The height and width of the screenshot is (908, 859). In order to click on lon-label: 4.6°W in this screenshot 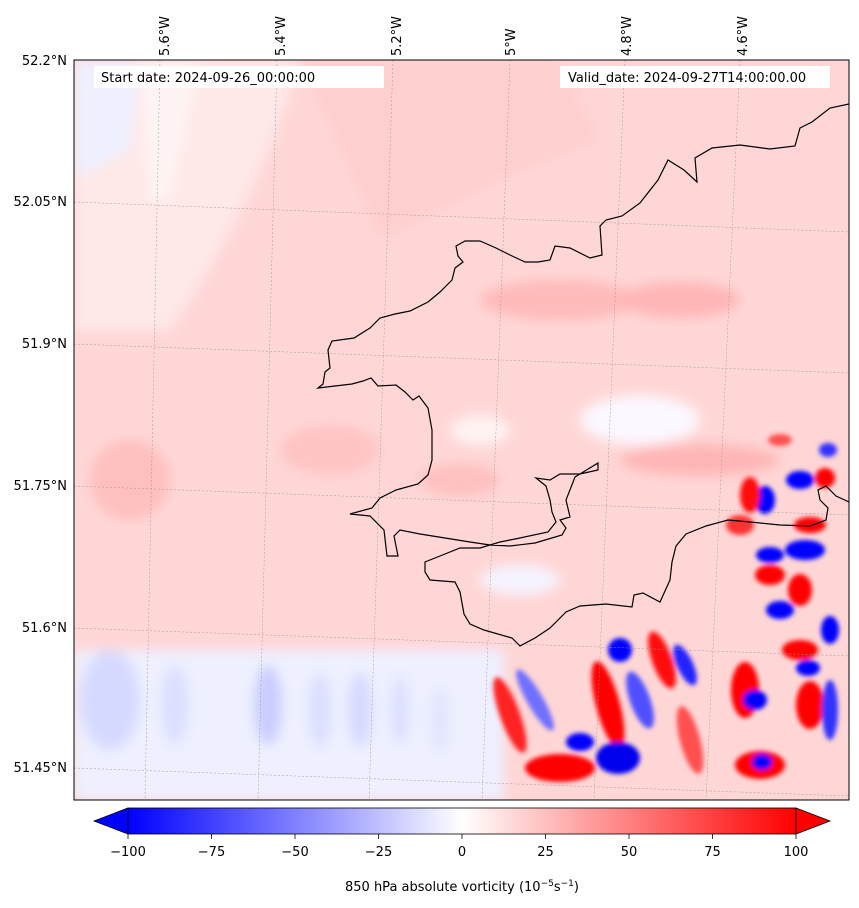, I will do `click(743, 36)`.